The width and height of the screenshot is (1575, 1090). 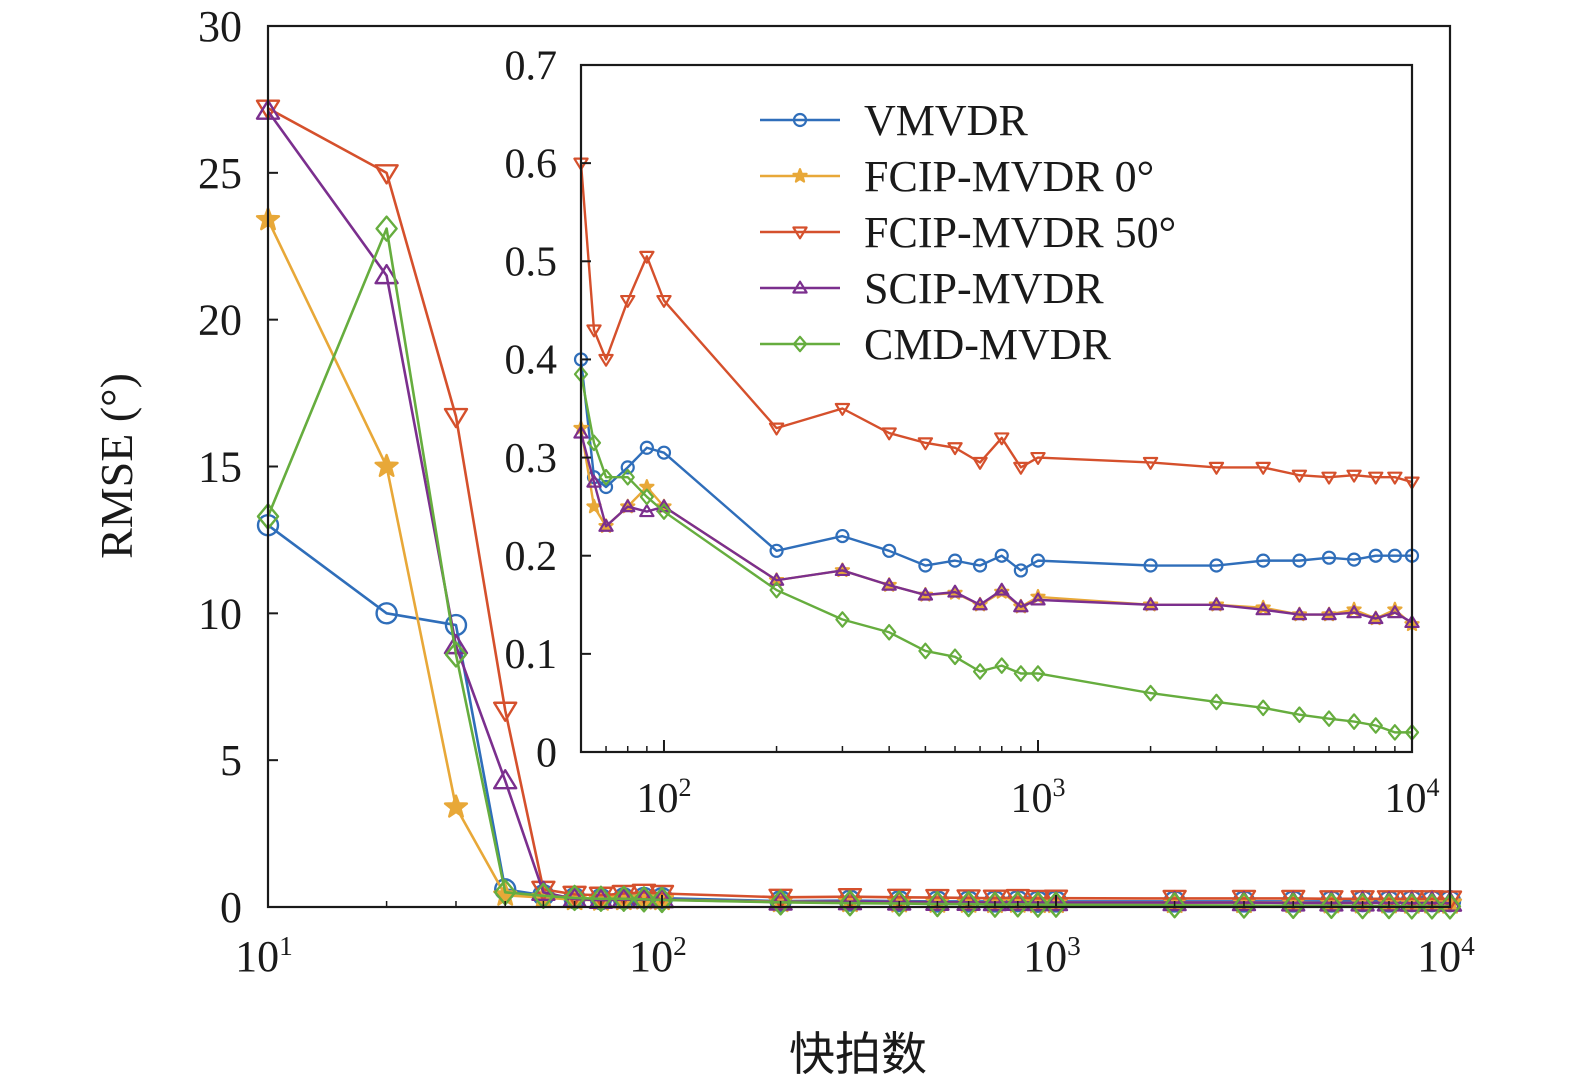 I want to click on inset-y-tick-label-6: 0.6, so click(x=531, y=164).